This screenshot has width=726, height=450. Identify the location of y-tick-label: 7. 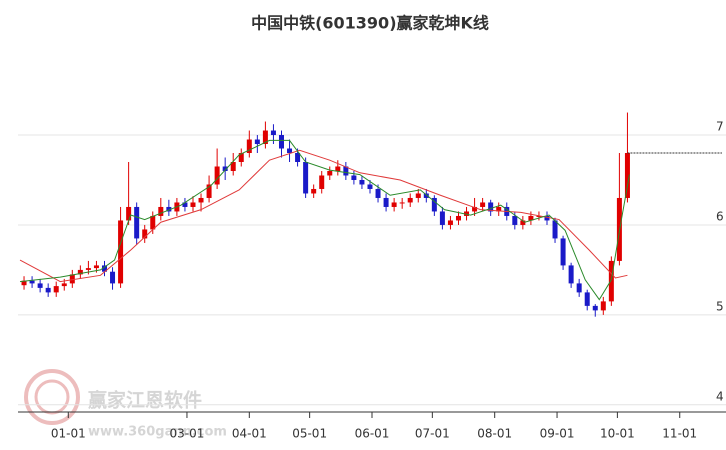
(720, 127).